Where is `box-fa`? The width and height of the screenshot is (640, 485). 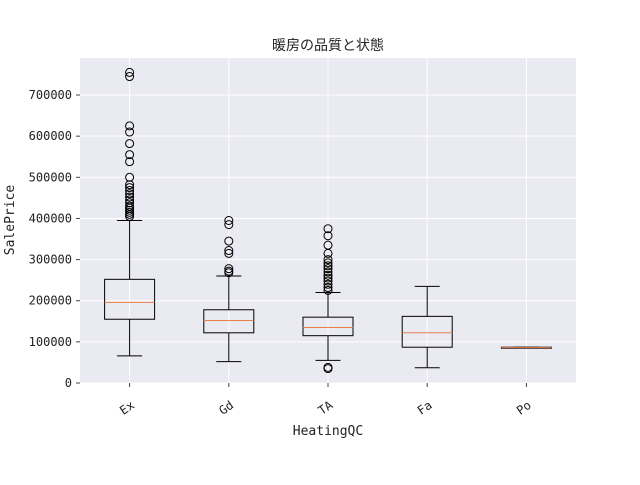 box-fa is located at coordinates (427, 327).